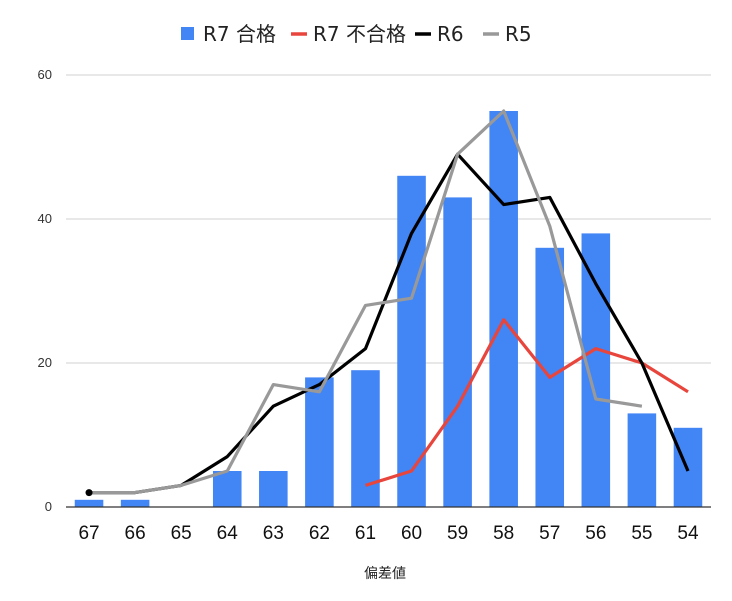 Image resolution: width=732 pixels, height=601 pixels. Describe the element at coordinates (319, 533) in the screenshot. I see `x-tick-label: 62` at that location.